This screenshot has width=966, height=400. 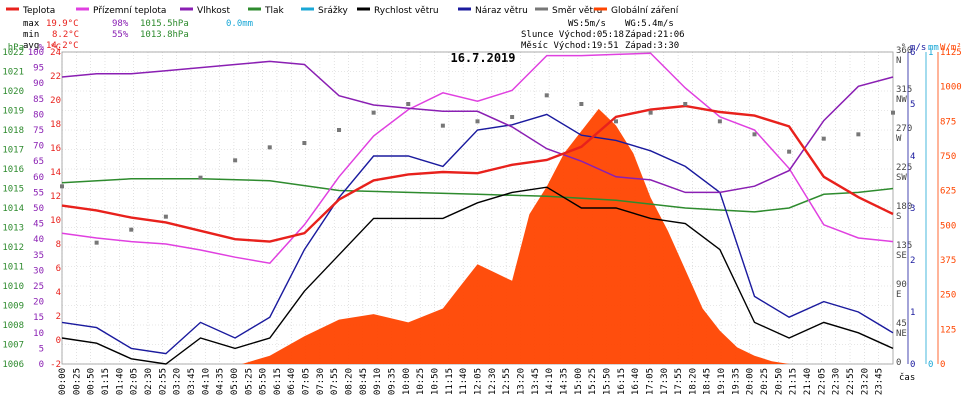 What do you see at coordinates (907, 377) in the screenshot?
I see `x-axis-label: čas` at bounding box center [907, 377].